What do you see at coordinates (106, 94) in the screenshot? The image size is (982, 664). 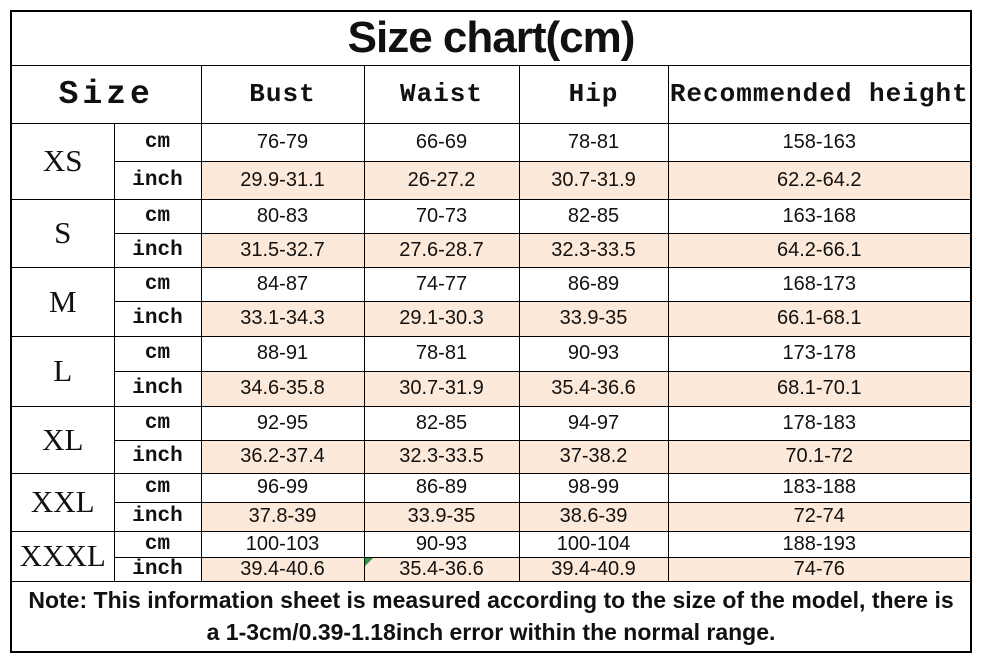 I see `column-header-size: Size` at bounding box center [106, 94].